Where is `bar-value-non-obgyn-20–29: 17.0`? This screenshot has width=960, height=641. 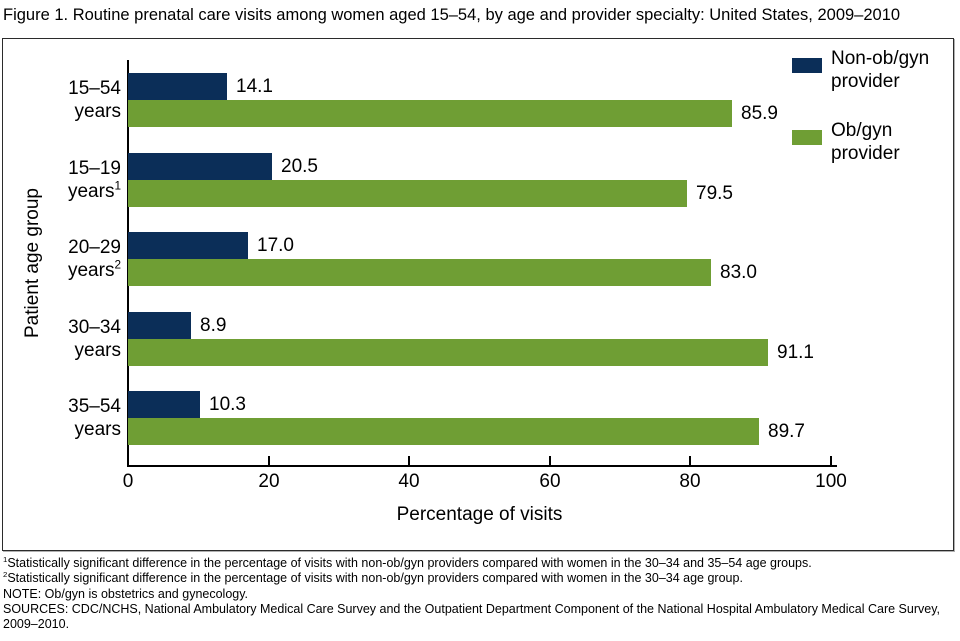
bar-value-non-obgyn-20–29: 17.0 is located at coordinates (275, 245).